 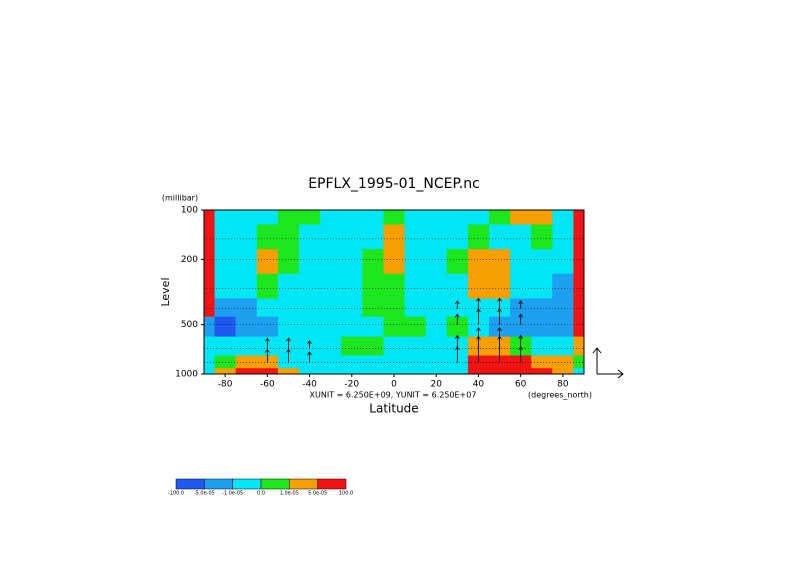 I want to click on y-axis-label: Level, so click(x=165, y=291).